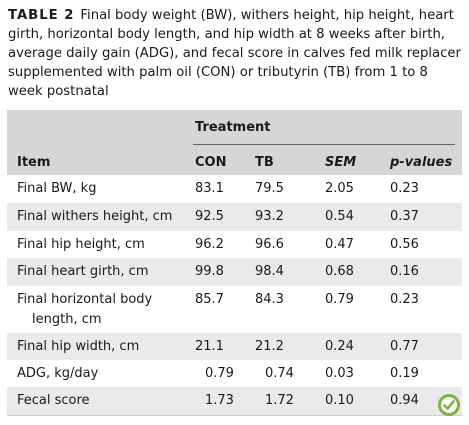  What do you see at coordinates (58, 373) in the screenshot?
I see `cell-item: ADG, kg/day` at bounding box center [58, 373].